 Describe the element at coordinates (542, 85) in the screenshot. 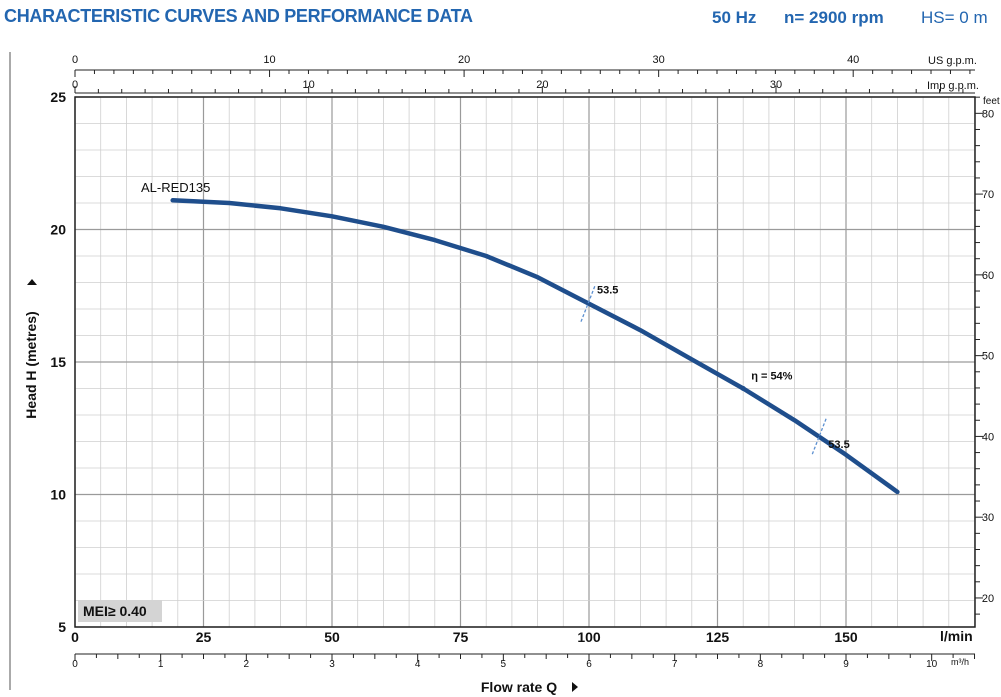

I see `imp-gpm-tick-label: 20` at that location.